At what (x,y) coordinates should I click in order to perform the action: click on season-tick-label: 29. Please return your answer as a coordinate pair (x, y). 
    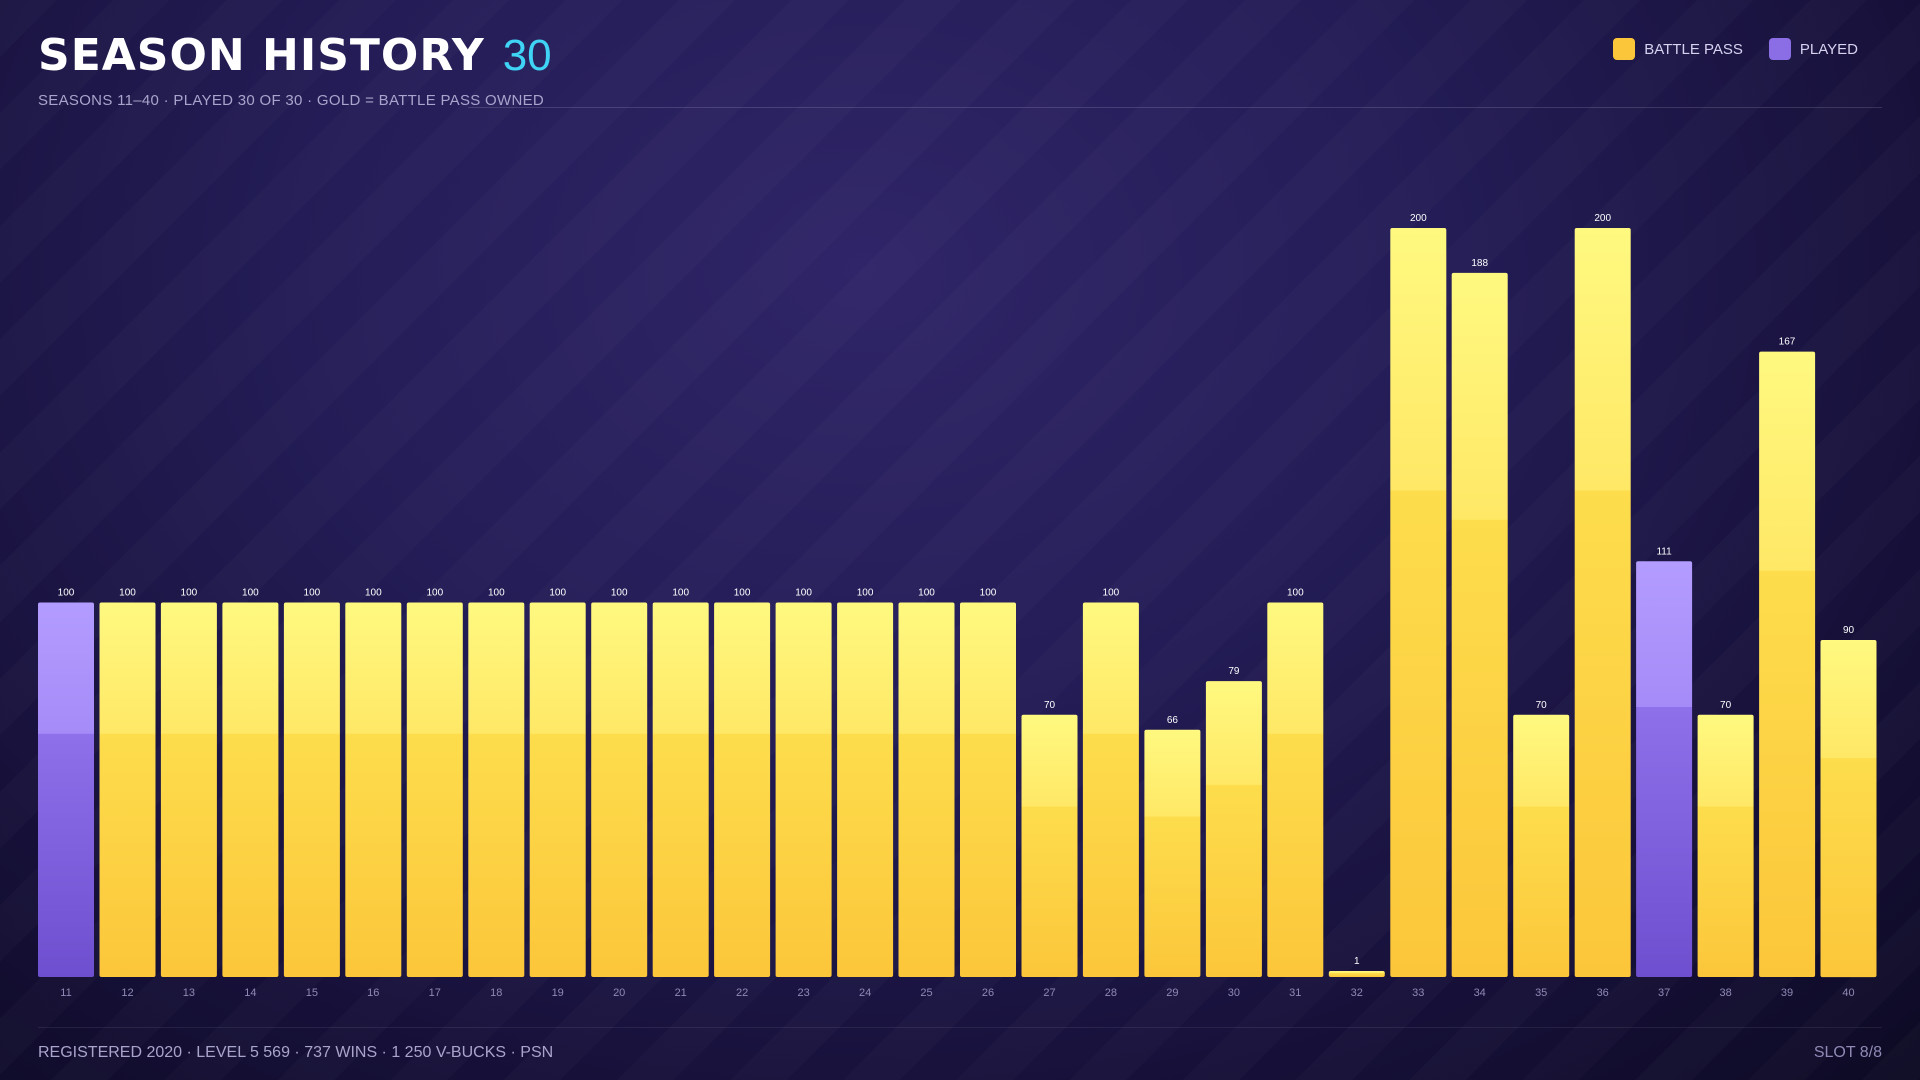
    Looking at the image, I should click on (1172, 993).